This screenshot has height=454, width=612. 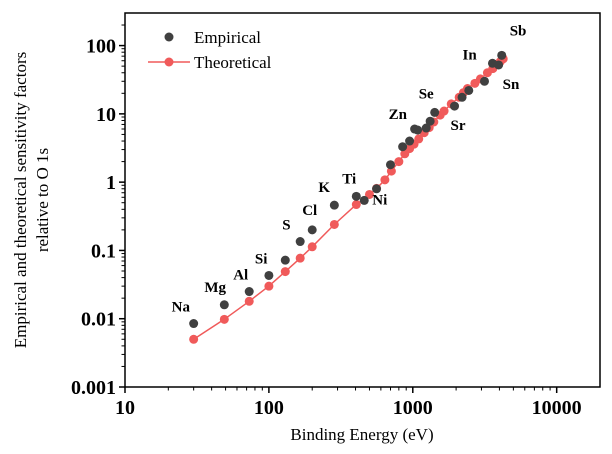 What do you see at coordinates (233, 62) in the screenshot?
I see `legend-label-theoretical: Theoretical` at bounding box center [233, 62].